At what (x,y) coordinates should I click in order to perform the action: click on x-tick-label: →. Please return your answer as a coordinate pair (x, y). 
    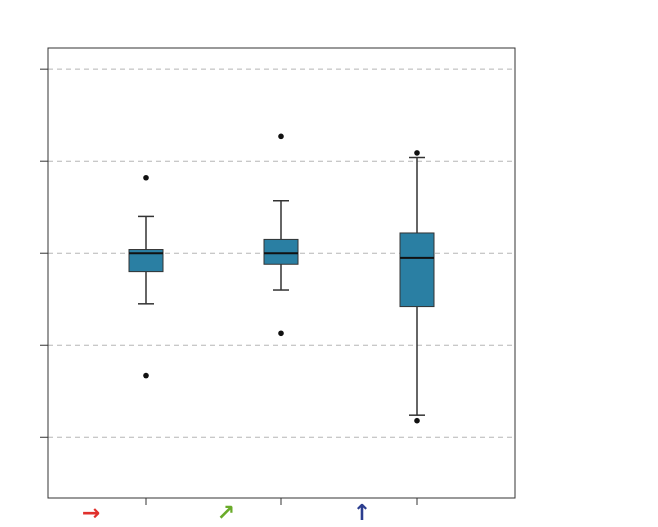
    Looking at the image, I should click on (91, 513).